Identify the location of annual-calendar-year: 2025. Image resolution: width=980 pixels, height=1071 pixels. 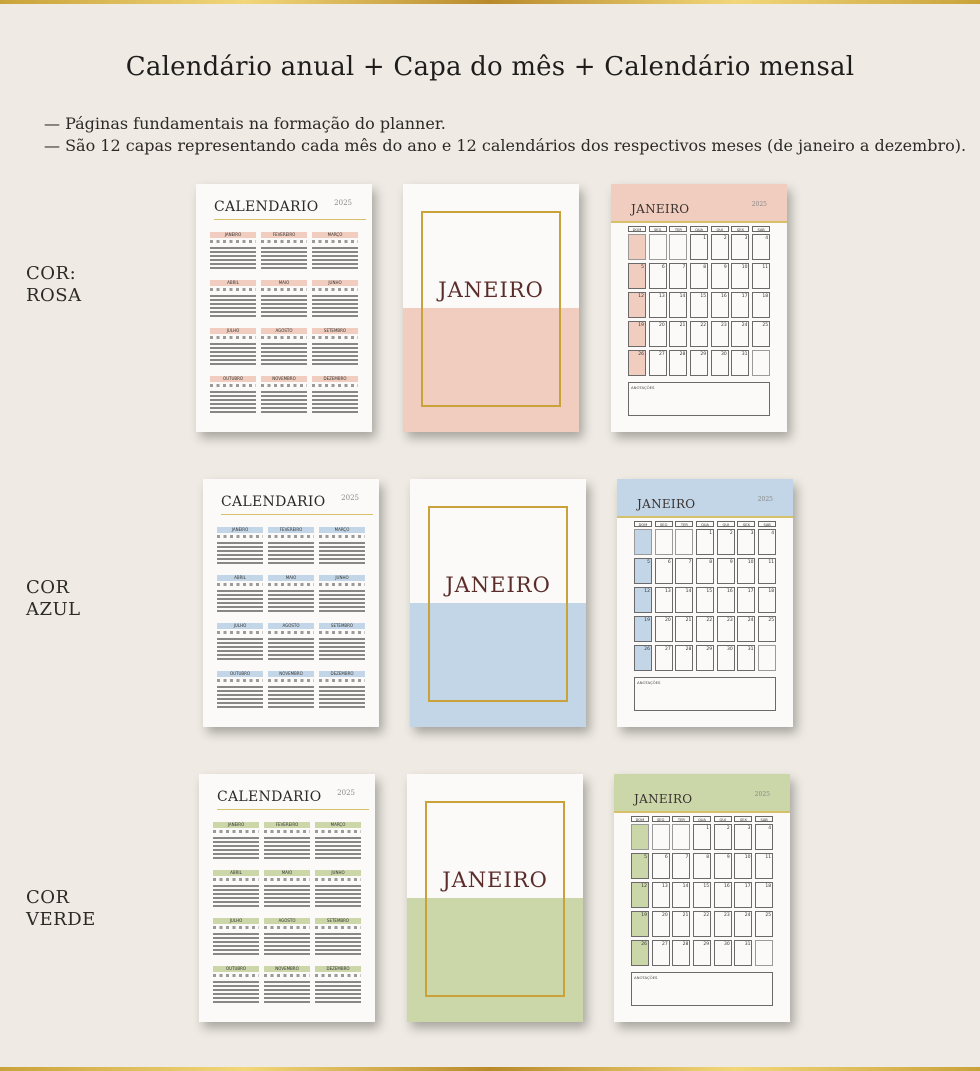
(343, 203).